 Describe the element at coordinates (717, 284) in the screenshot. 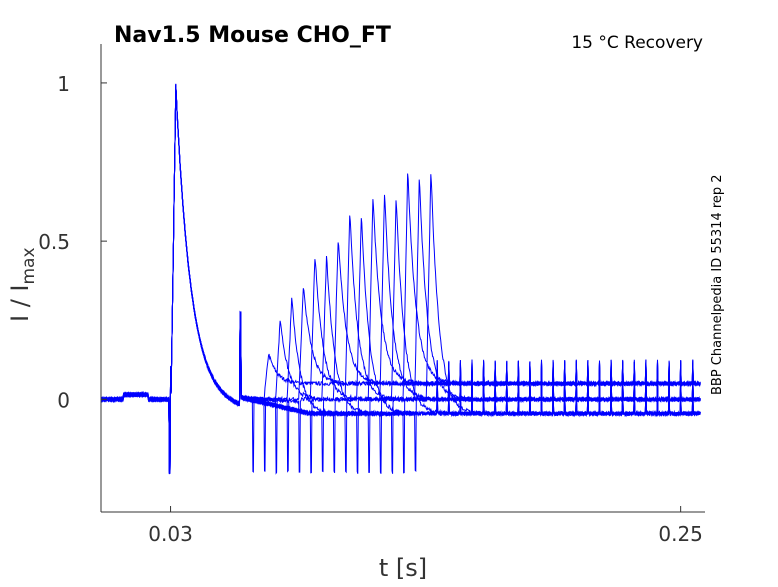

I see `side-label: BBP Channelpedia ID 55314 rep 2` at that location.